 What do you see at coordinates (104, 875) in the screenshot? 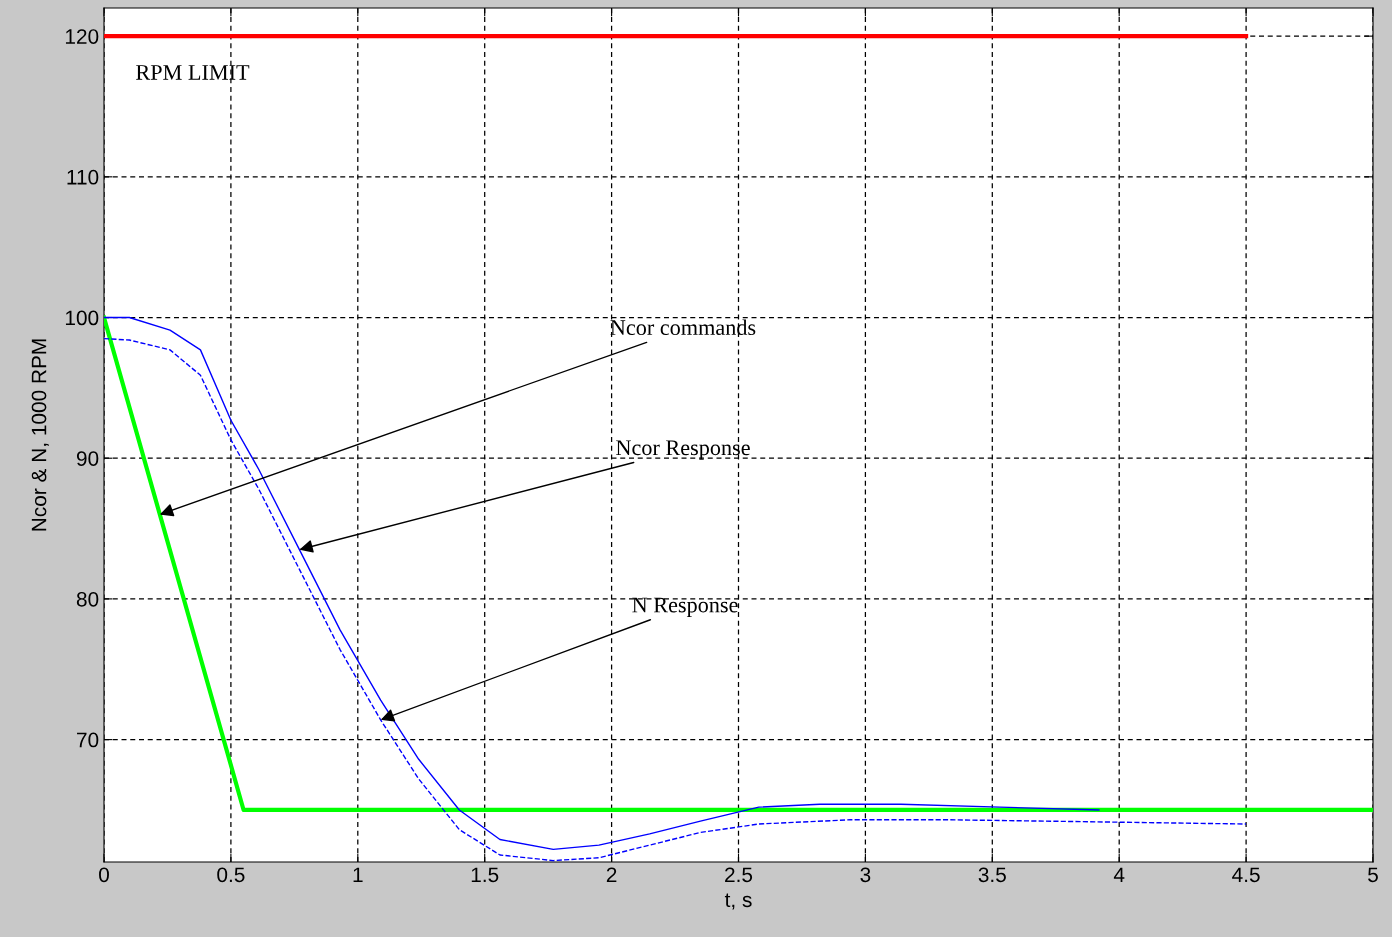
I see `x-tick-label: 0` at bounding box center [104, 875].